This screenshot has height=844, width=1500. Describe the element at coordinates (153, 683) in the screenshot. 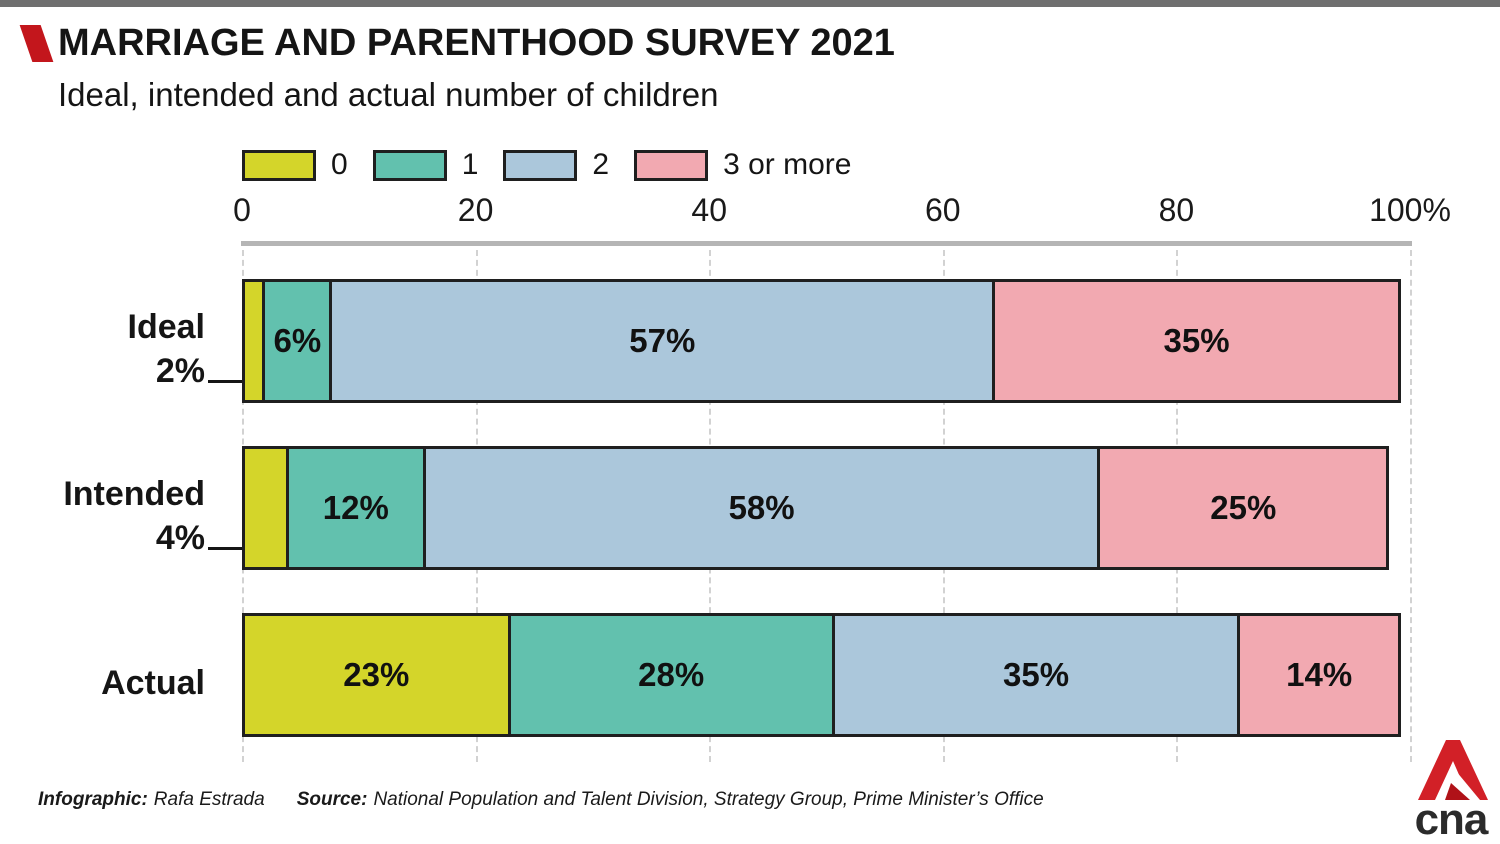

I see `row-name: Actual` at that location.